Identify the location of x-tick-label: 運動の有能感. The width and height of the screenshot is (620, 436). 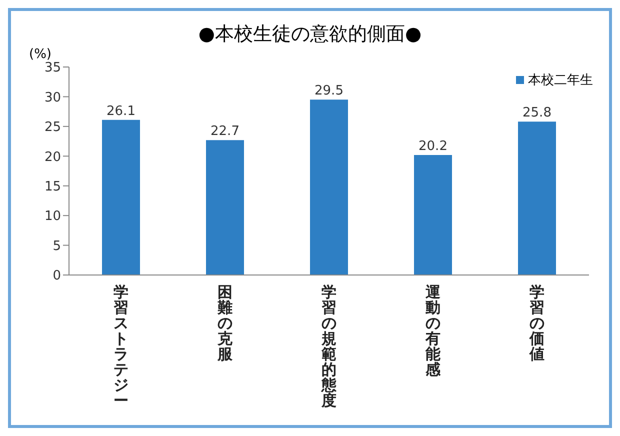
(433, 330).